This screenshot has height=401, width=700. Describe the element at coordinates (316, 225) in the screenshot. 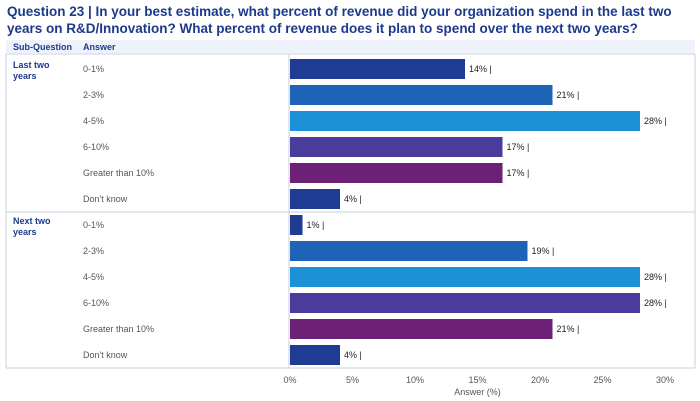

I see `data-label: 1% |` at that location.